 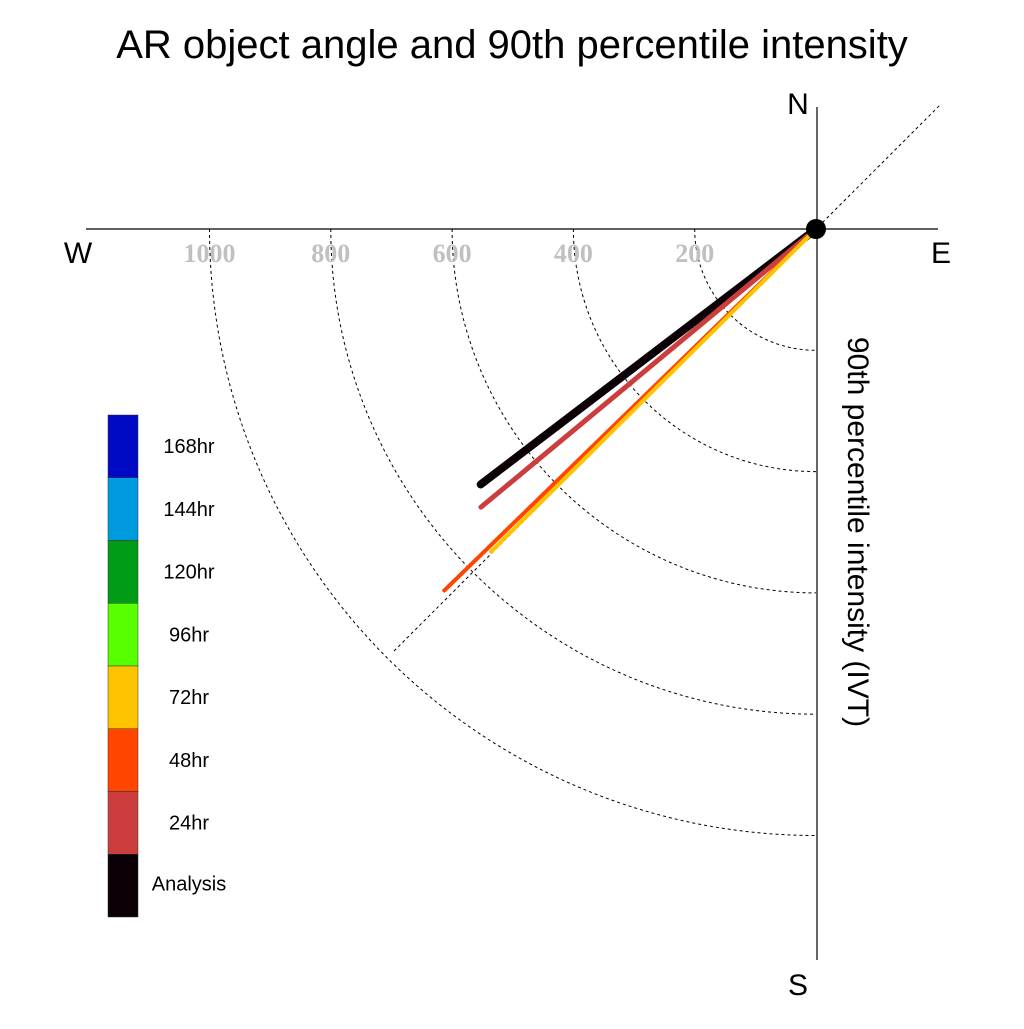 I want to click on compass-north-label: N, so click(x=798, y=104).